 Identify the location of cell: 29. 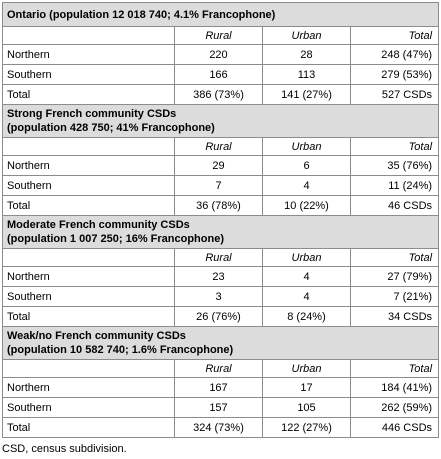
(218, 165).